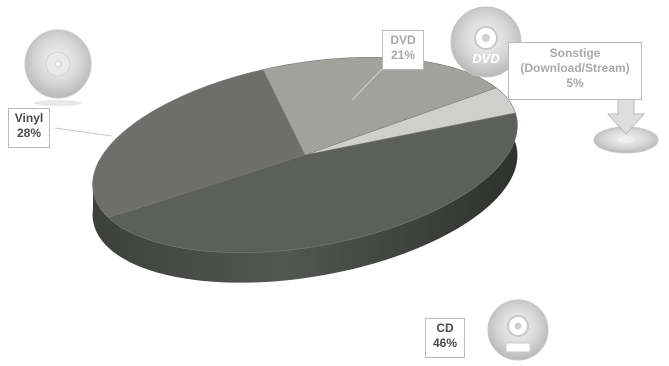  What do you see at coordinates (403, 40) in the screenshot?
I see `label-dvd-name: DVD` at bounding box center [403, 40].